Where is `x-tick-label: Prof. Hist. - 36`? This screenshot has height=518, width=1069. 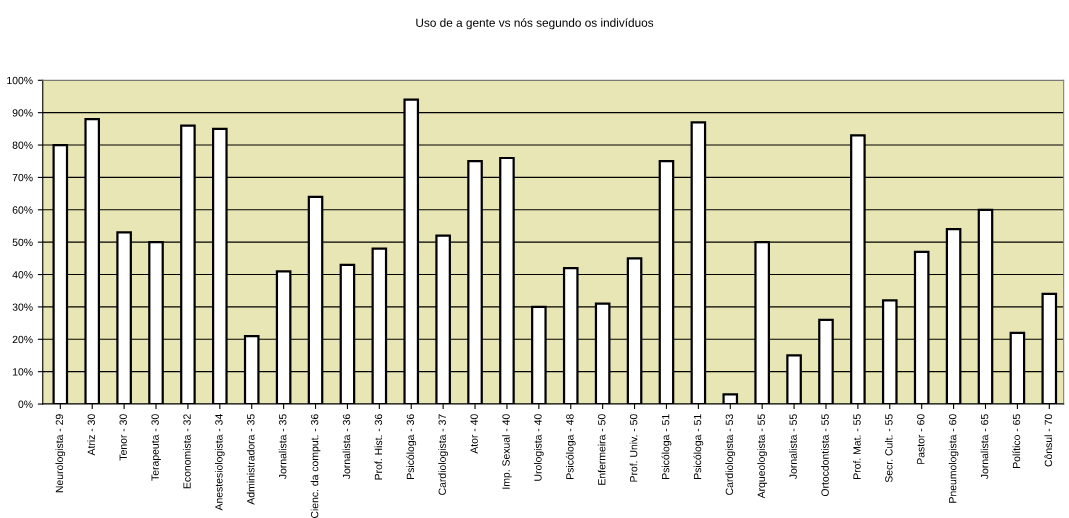 x-tick-label: Prof. Hist. - 36 is located at coordinates (378, 447).